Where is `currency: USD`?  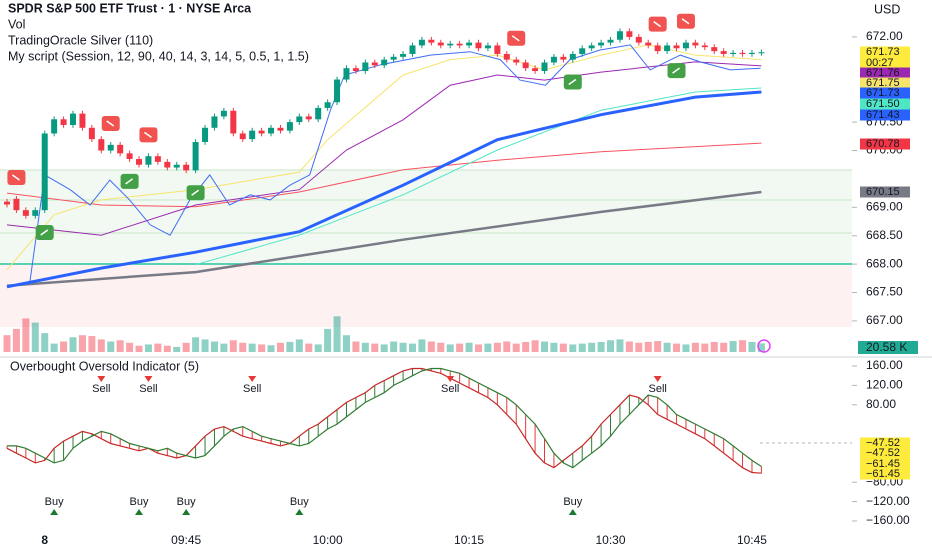
currency: USD is located at coordinates (887, 9).